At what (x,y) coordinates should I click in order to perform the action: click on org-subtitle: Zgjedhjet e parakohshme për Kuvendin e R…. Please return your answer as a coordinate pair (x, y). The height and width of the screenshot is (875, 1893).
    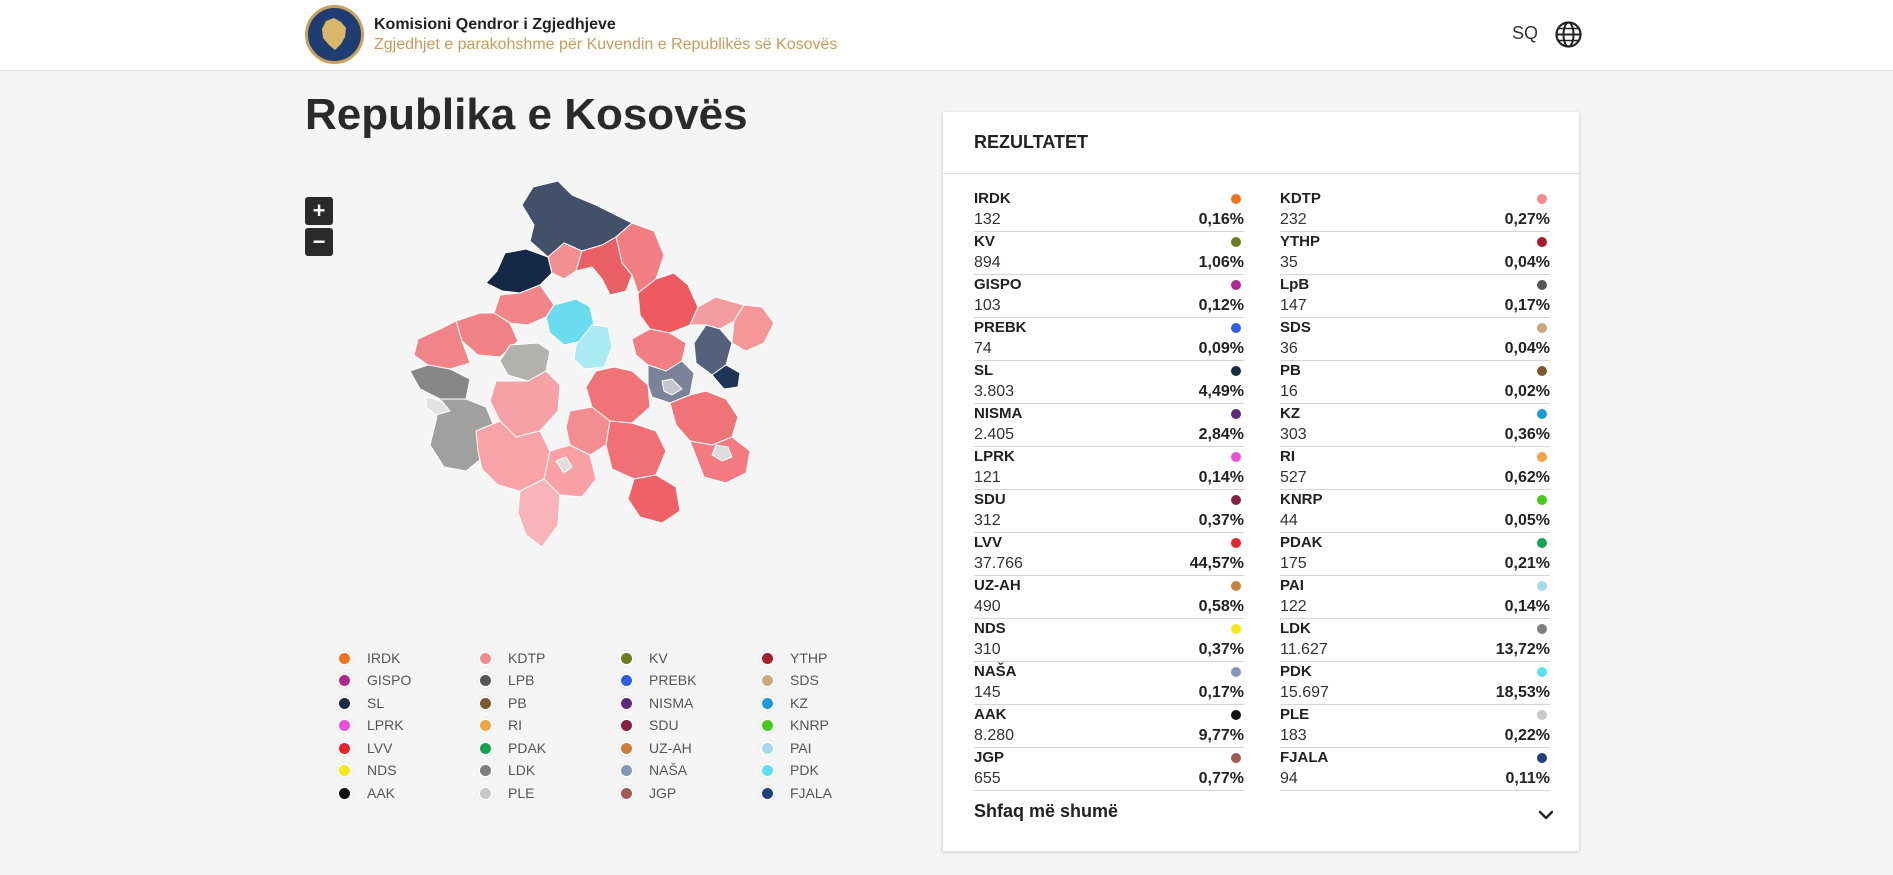
    Looking at the image, I should click on (606, 44).